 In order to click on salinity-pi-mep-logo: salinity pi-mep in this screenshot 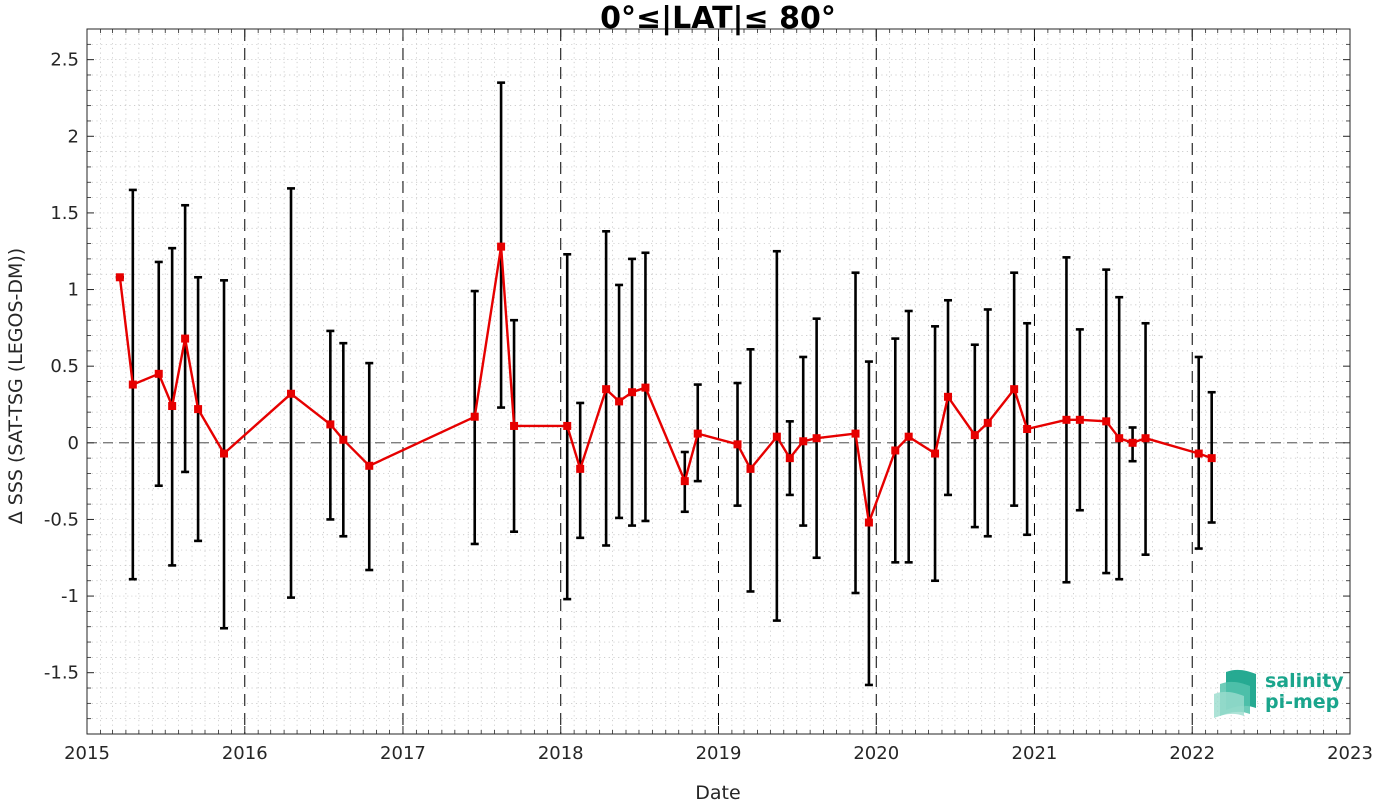, I will do `click(1279, 693)`.